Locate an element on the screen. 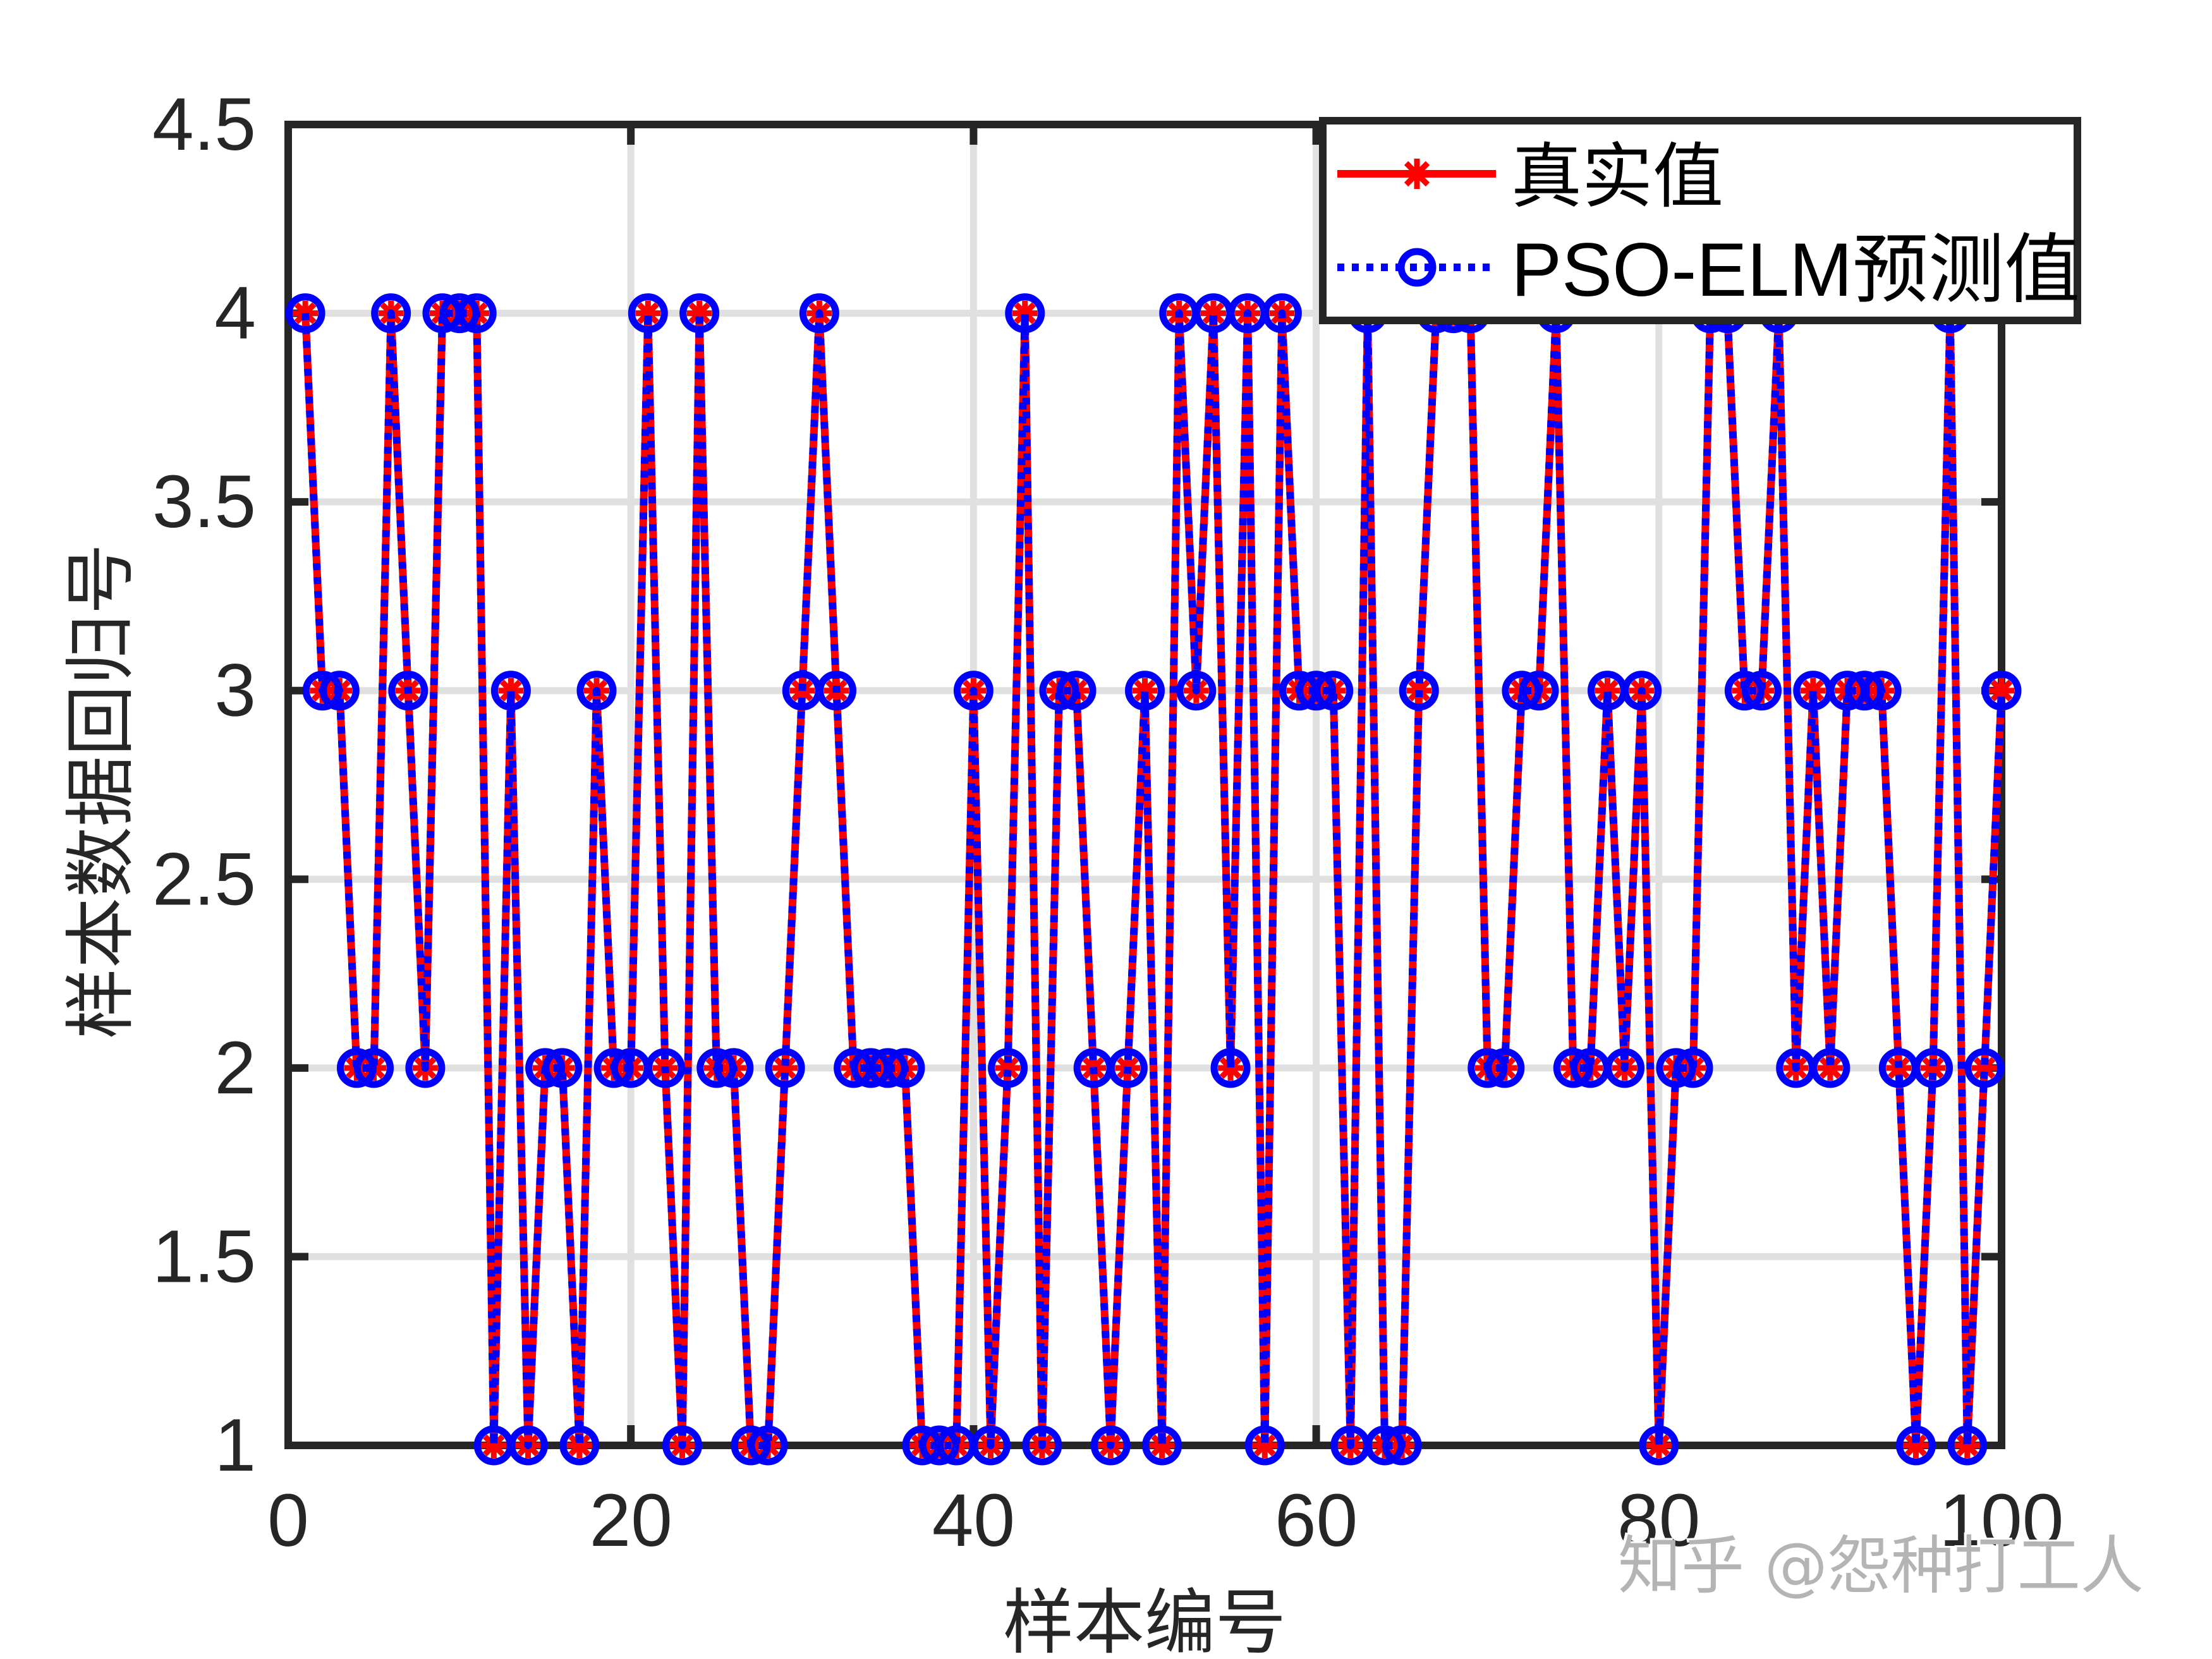  x-axis-label: 样本编号 is located at coordinates (1144, 1620).